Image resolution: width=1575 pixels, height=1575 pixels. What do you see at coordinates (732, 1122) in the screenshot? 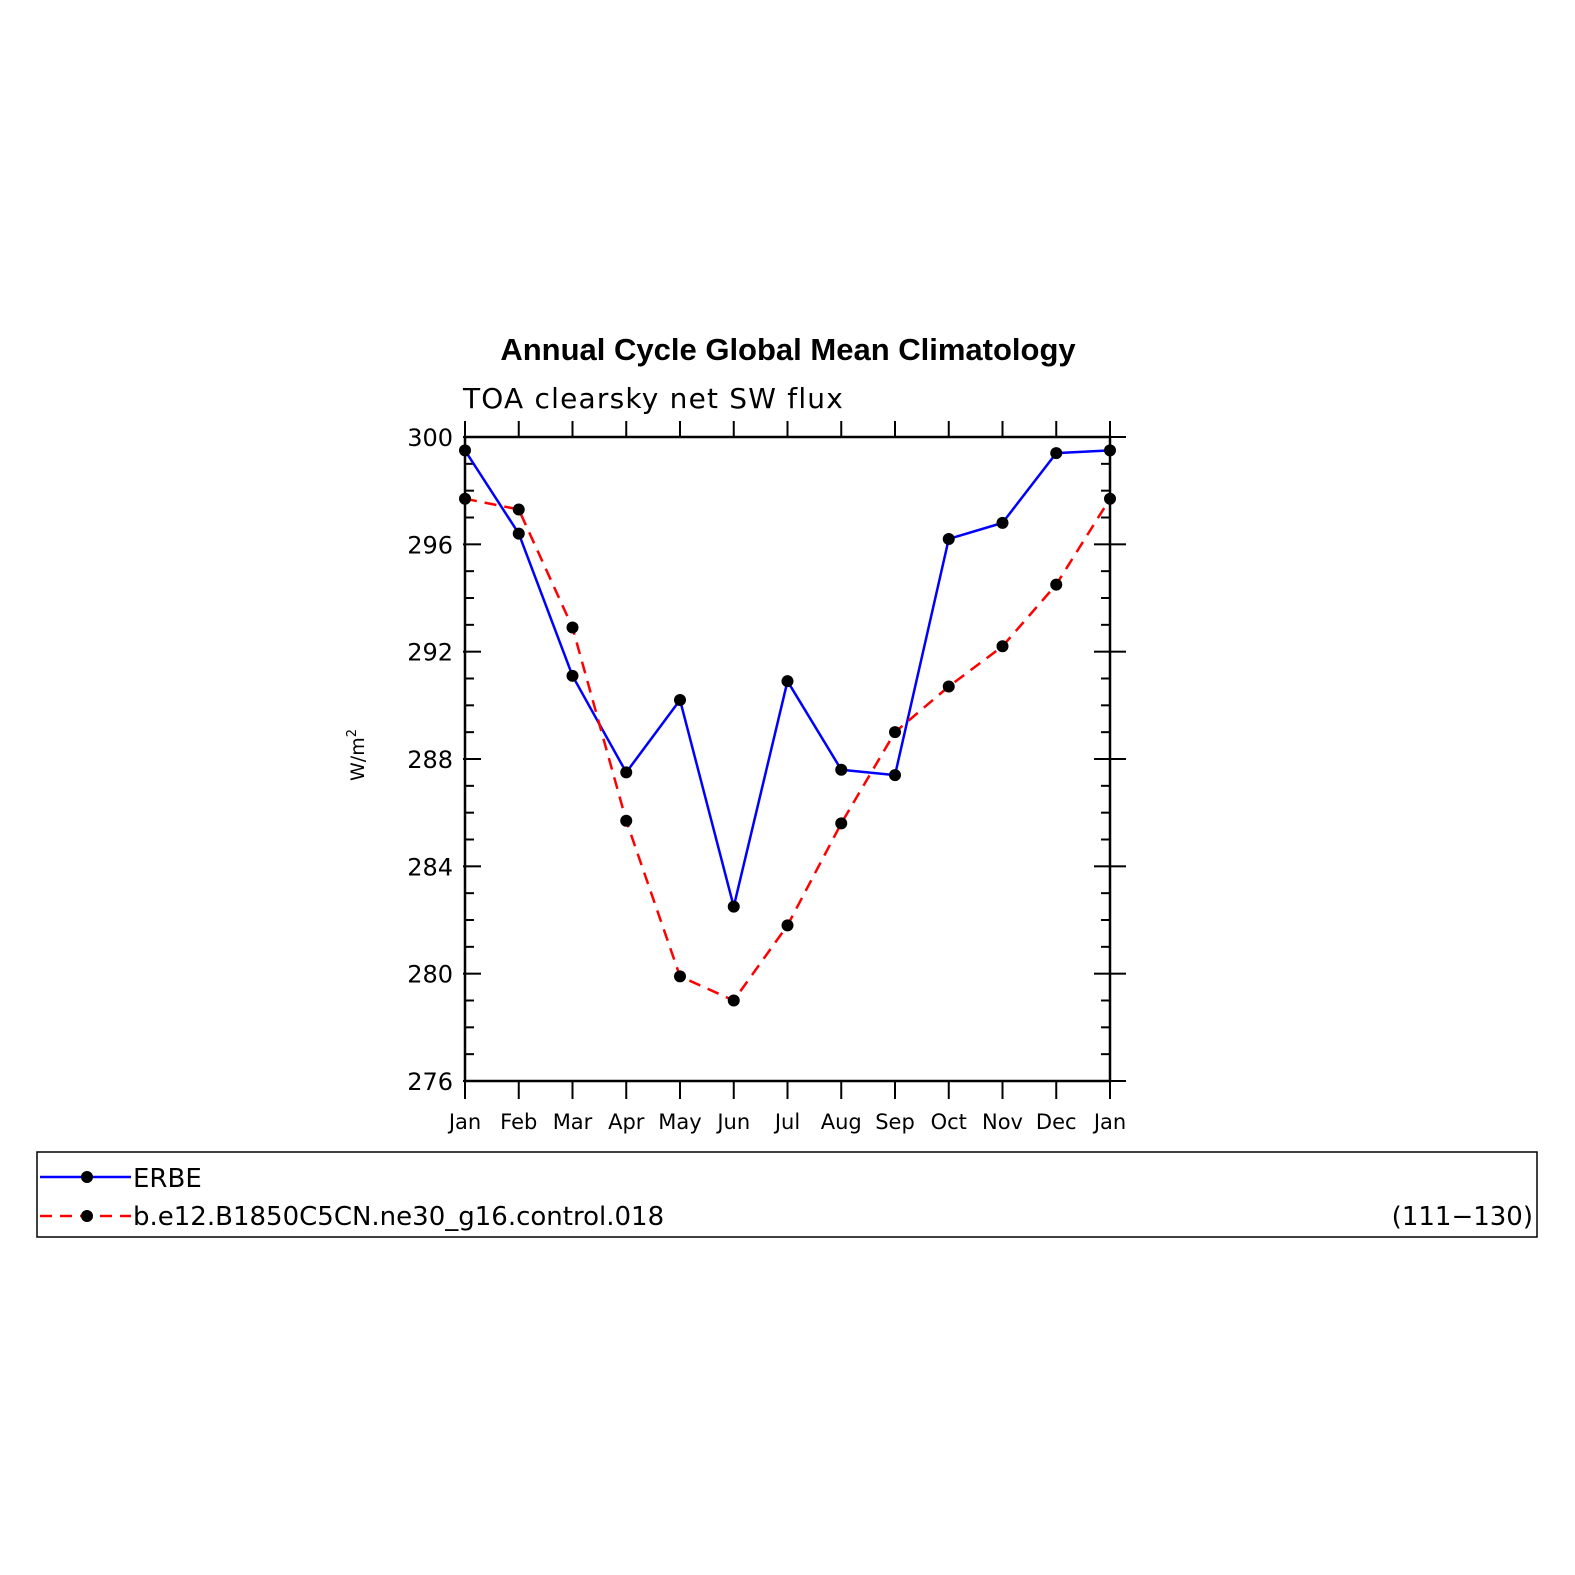
I see `x-tick-label: Jun` at bounding box center [732, 1122].